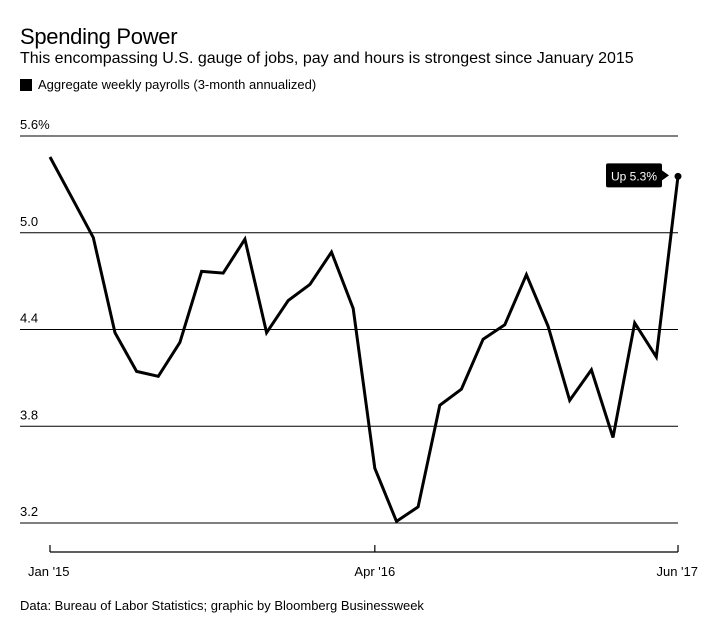 This screenshot has height=634, width=720. What do you see at coordinates (29, 511) in the screenshot?
I see `y-tick-label: 3.2` at bounding box center [29, 511].